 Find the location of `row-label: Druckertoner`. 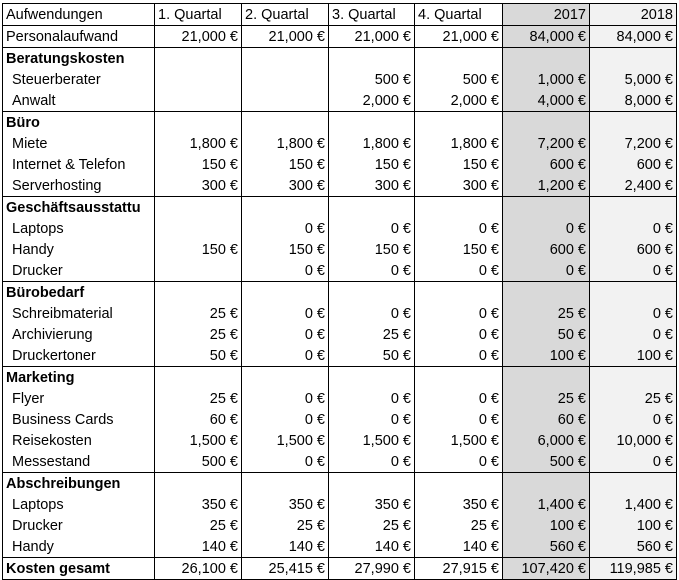

row-label: Druckertoner is located at coordinates (78, 356).